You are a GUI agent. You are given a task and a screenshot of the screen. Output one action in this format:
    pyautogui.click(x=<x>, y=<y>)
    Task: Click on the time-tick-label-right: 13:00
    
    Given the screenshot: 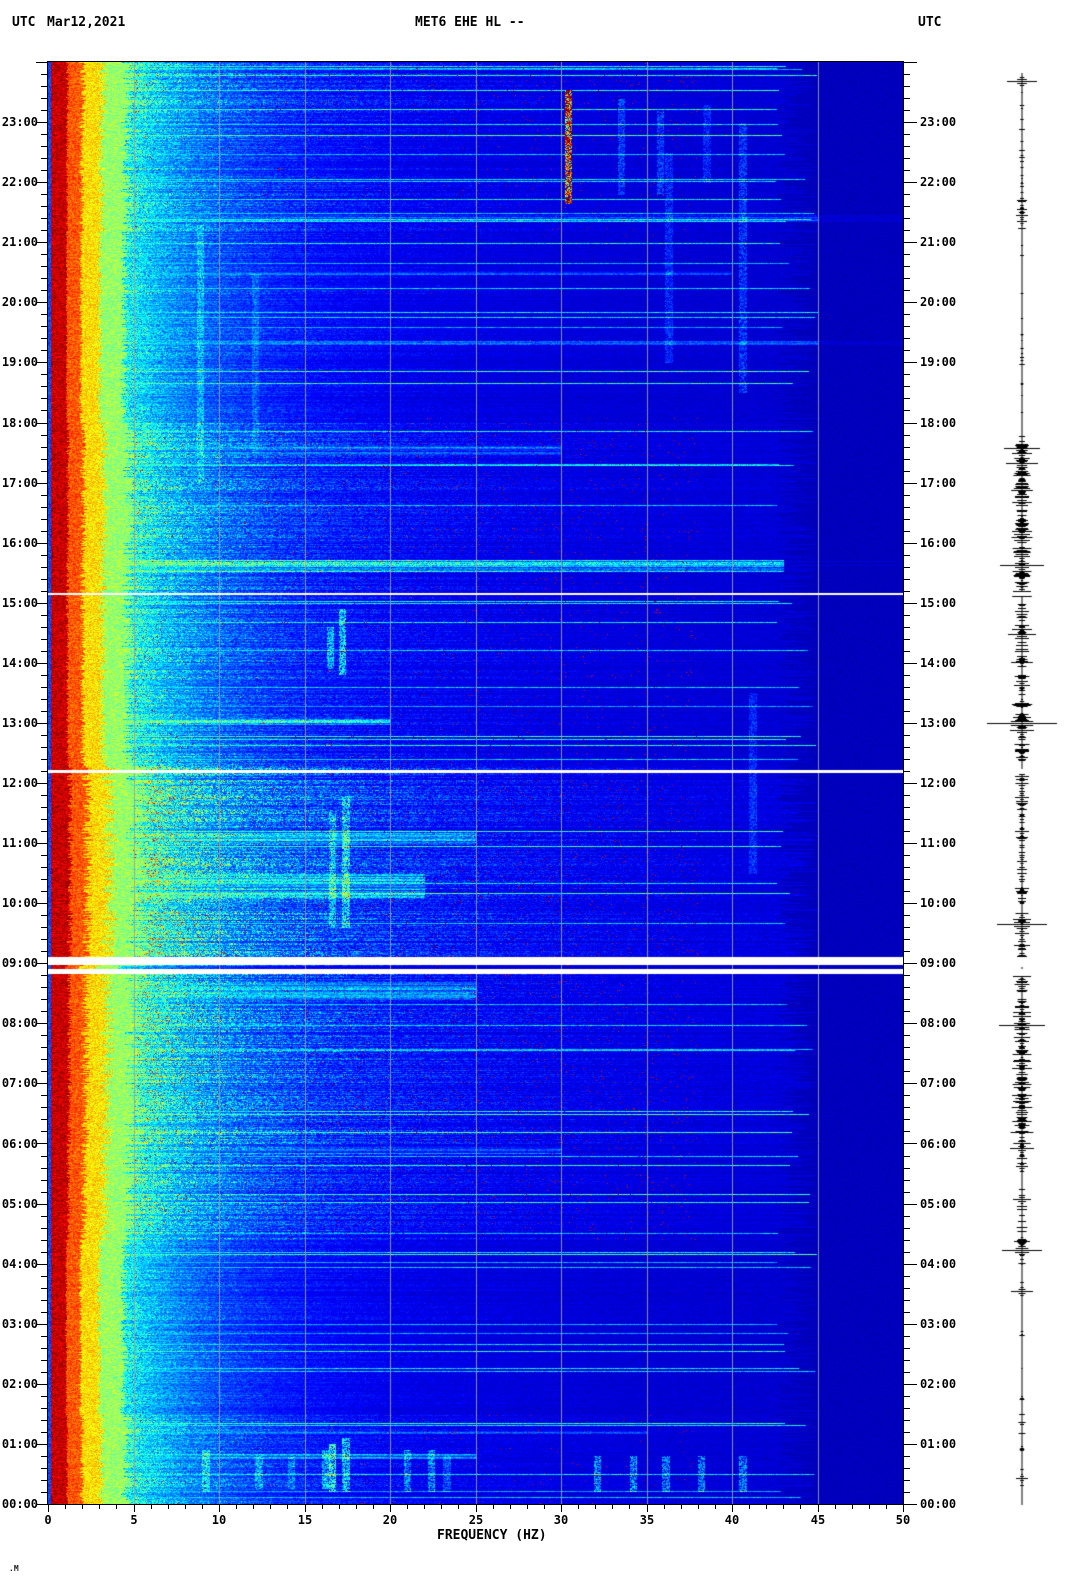 What is the action you would take?
    pyautogui.click(x=938, y=723)
    